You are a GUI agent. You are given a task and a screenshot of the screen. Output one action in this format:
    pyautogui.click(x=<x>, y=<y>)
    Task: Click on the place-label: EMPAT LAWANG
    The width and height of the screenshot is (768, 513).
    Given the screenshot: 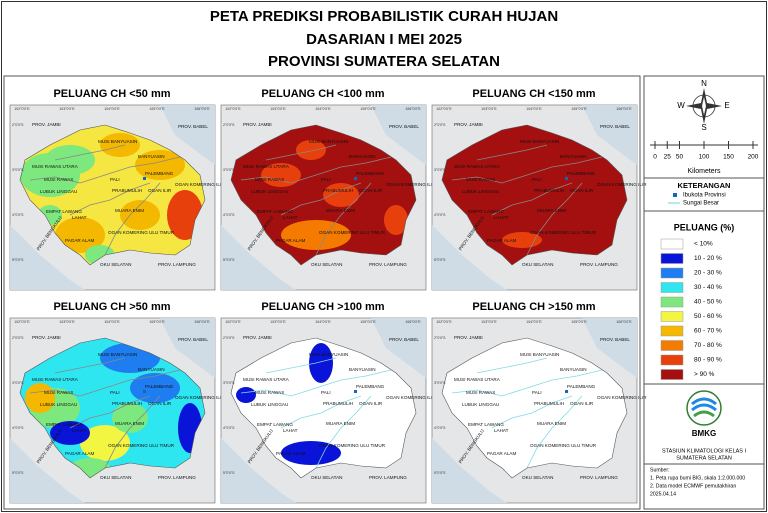 What is the action you would take?
    pyautogui.click(x=64, y=424)
    